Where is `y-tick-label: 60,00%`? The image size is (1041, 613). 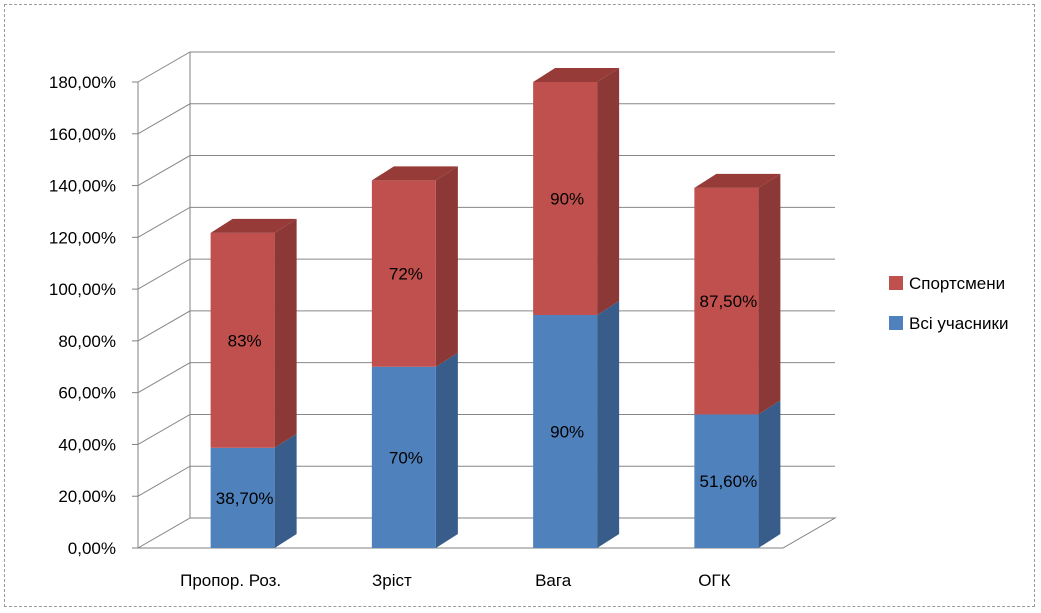 y-tick-label: 60,00% is located at coordinates (87, 393).